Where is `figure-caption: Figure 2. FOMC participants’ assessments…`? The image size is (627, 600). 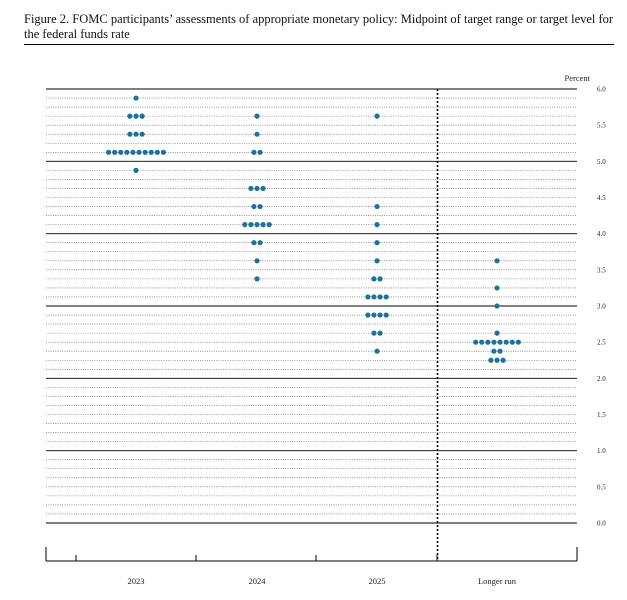
figure-caption: Figure 2. FOMC participants’ assessments… is located at coordinates (319, 26).